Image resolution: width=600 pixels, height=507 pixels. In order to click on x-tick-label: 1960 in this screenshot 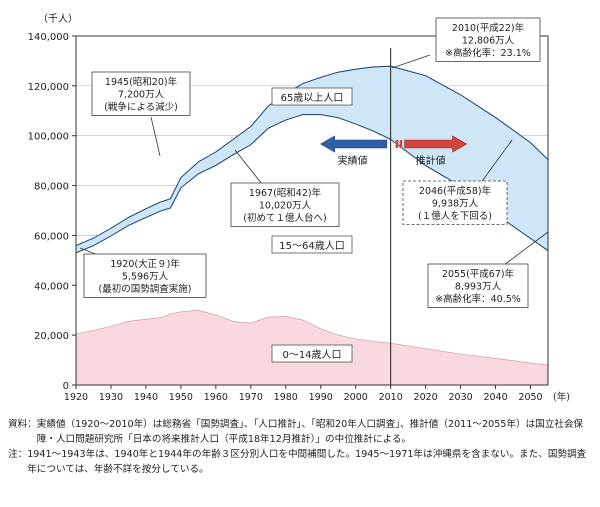, I will do `click(216, 397)`.